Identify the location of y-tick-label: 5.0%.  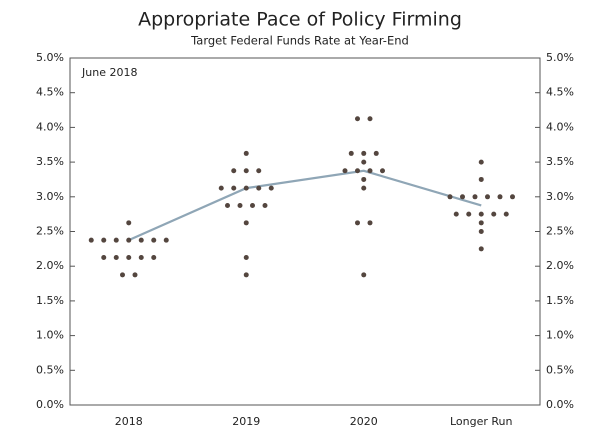
(50, 57).